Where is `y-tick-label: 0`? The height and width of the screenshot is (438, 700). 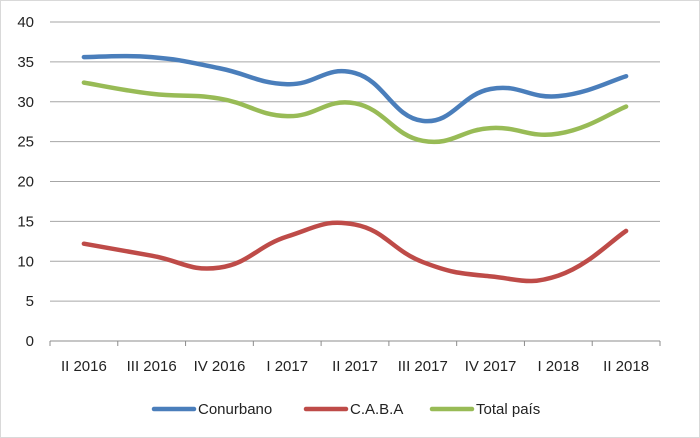
y-tick-label: 0 is located at coordinates (30, 341).